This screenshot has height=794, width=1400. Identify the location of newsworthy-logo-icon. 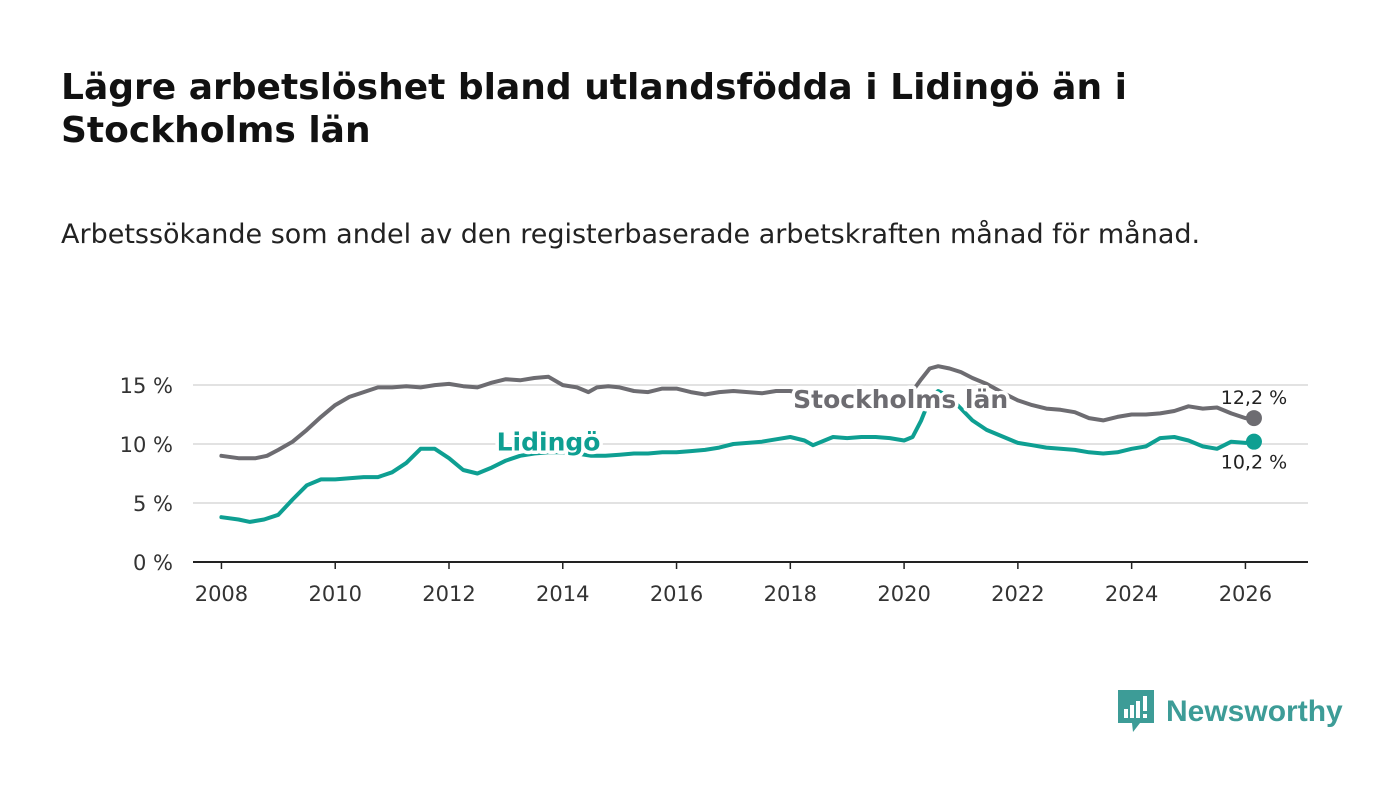
(1136, 711).